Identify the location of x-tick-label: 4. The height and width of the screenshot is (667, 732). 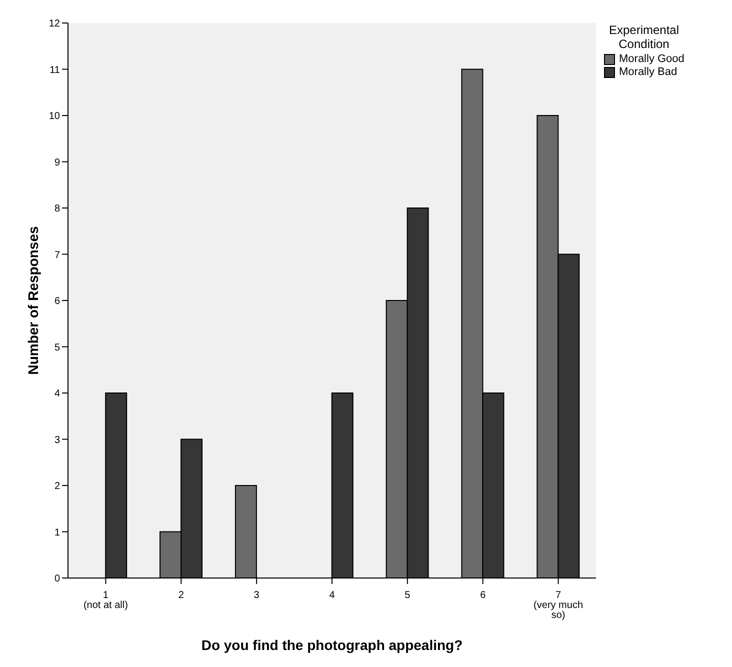
(332, 595).